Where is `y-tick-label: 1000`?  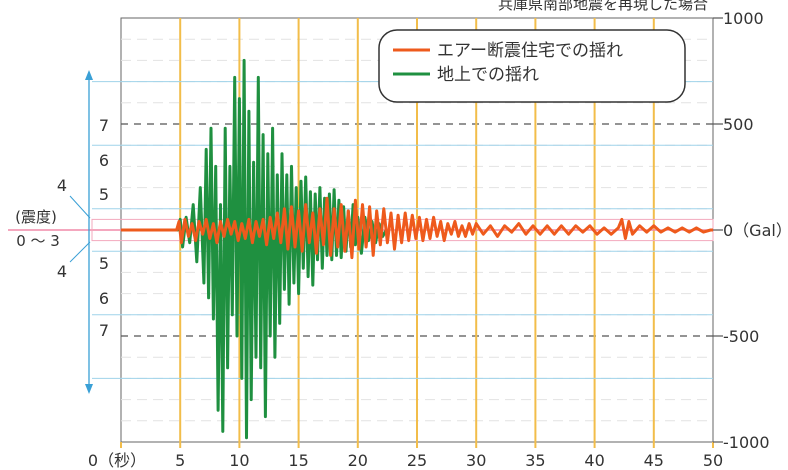
y-tick-label: 1000 is located at coordinates (743, 18).